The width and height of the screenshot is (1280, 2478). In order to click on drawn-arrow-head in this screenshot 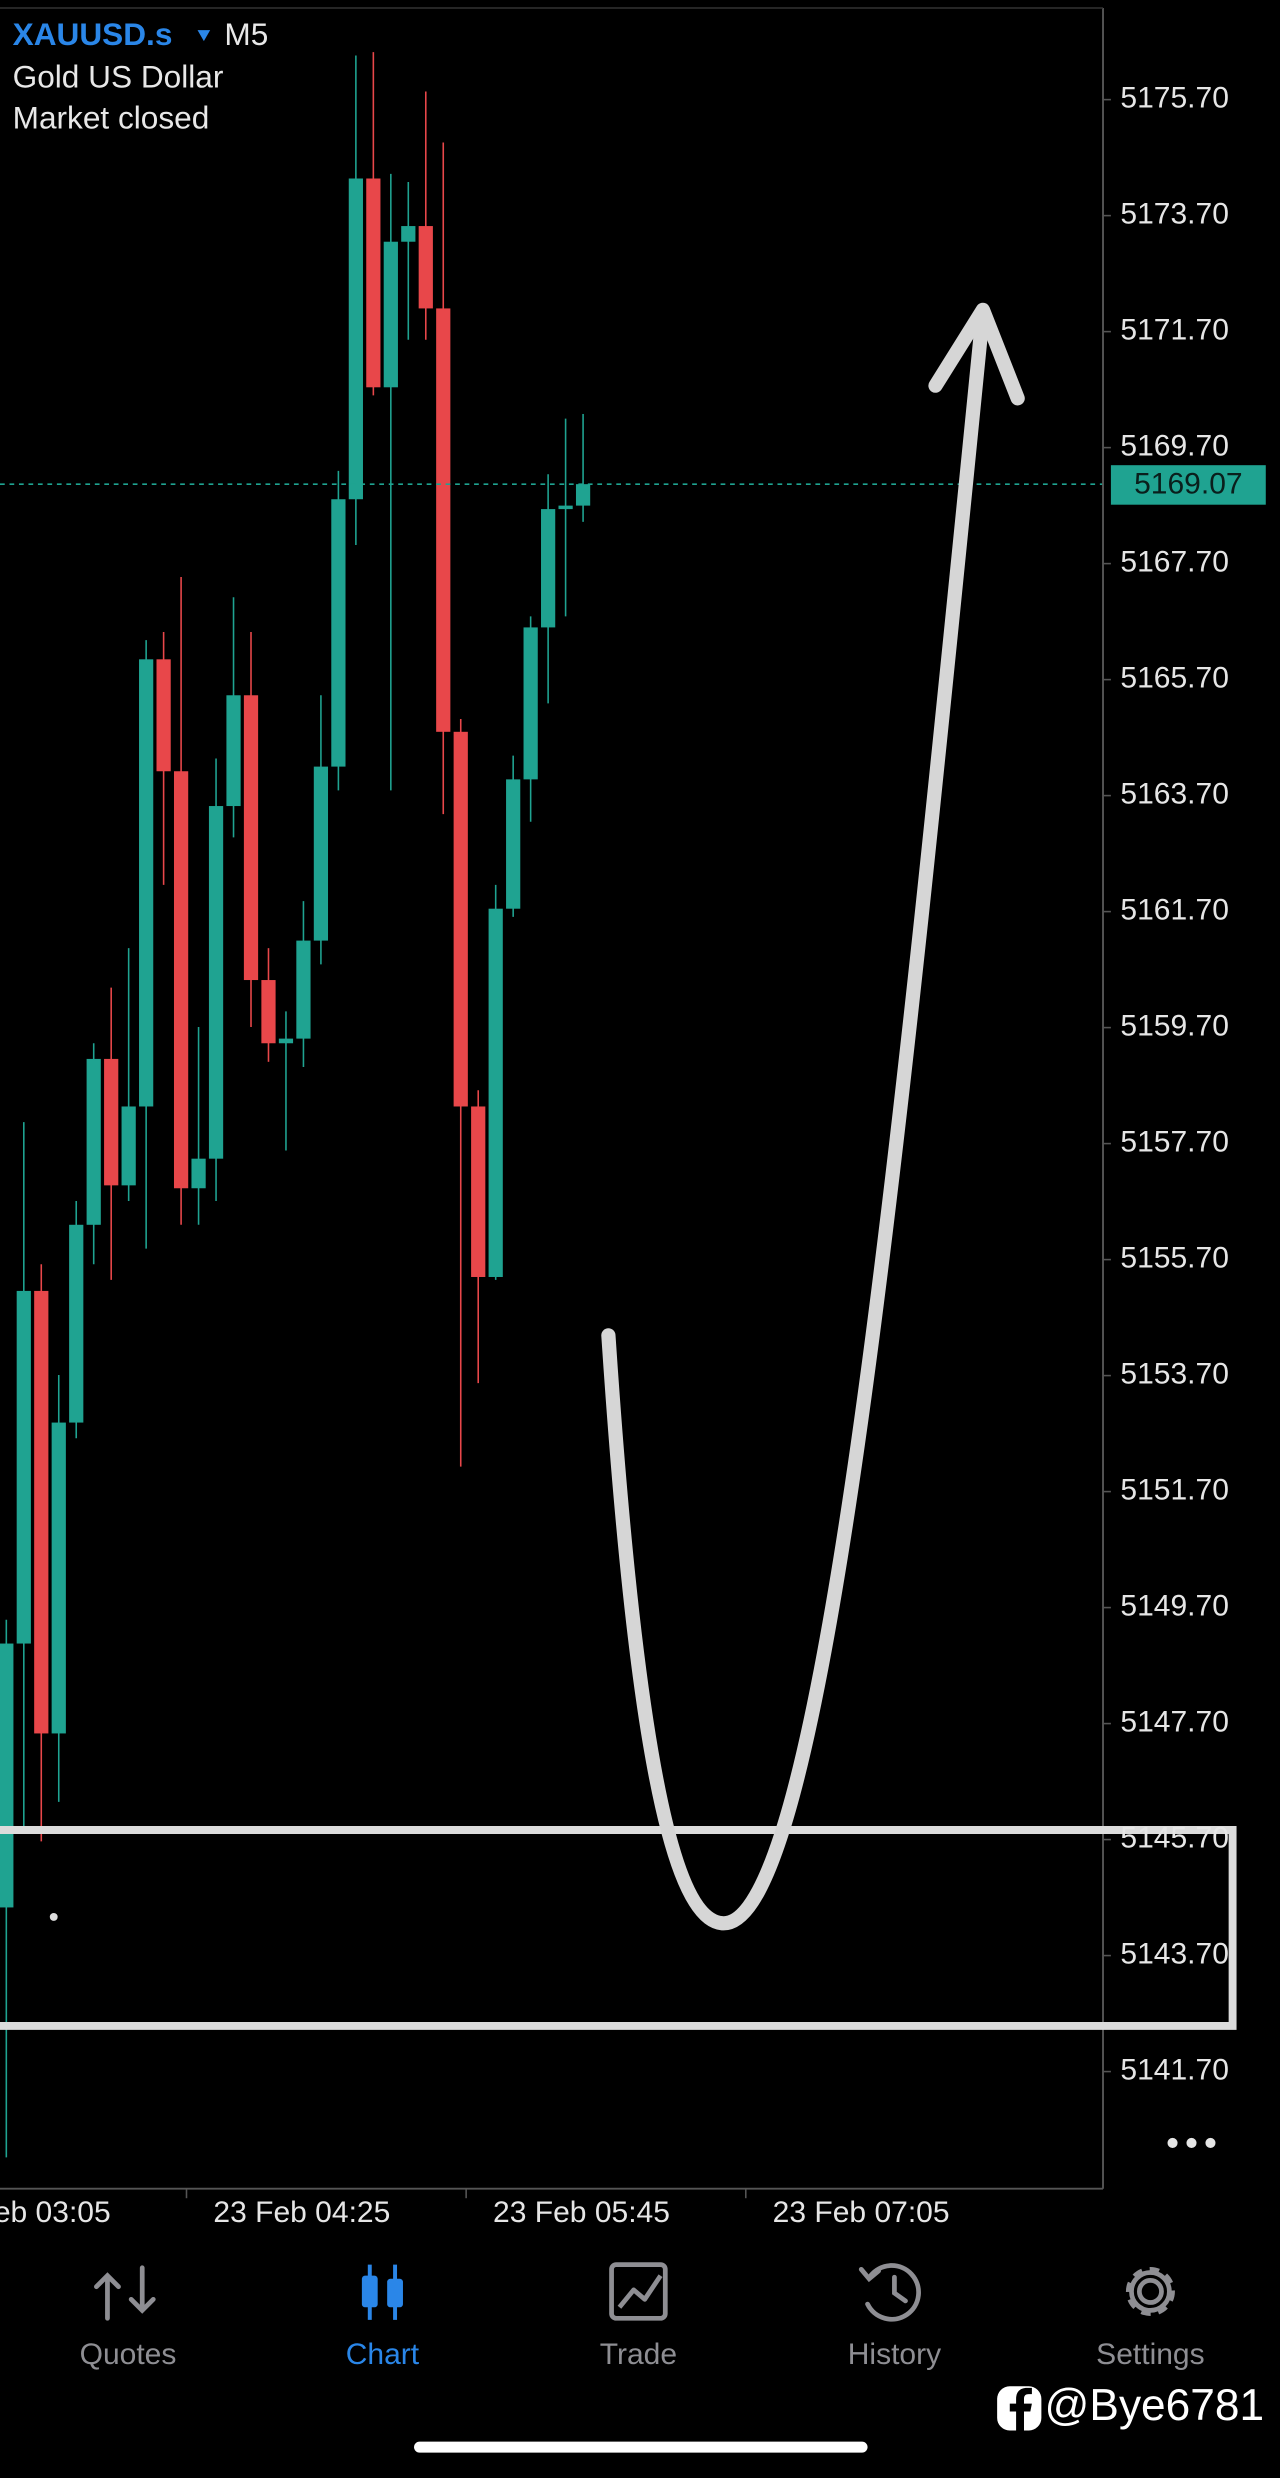, I will do `click(976, 354)`.